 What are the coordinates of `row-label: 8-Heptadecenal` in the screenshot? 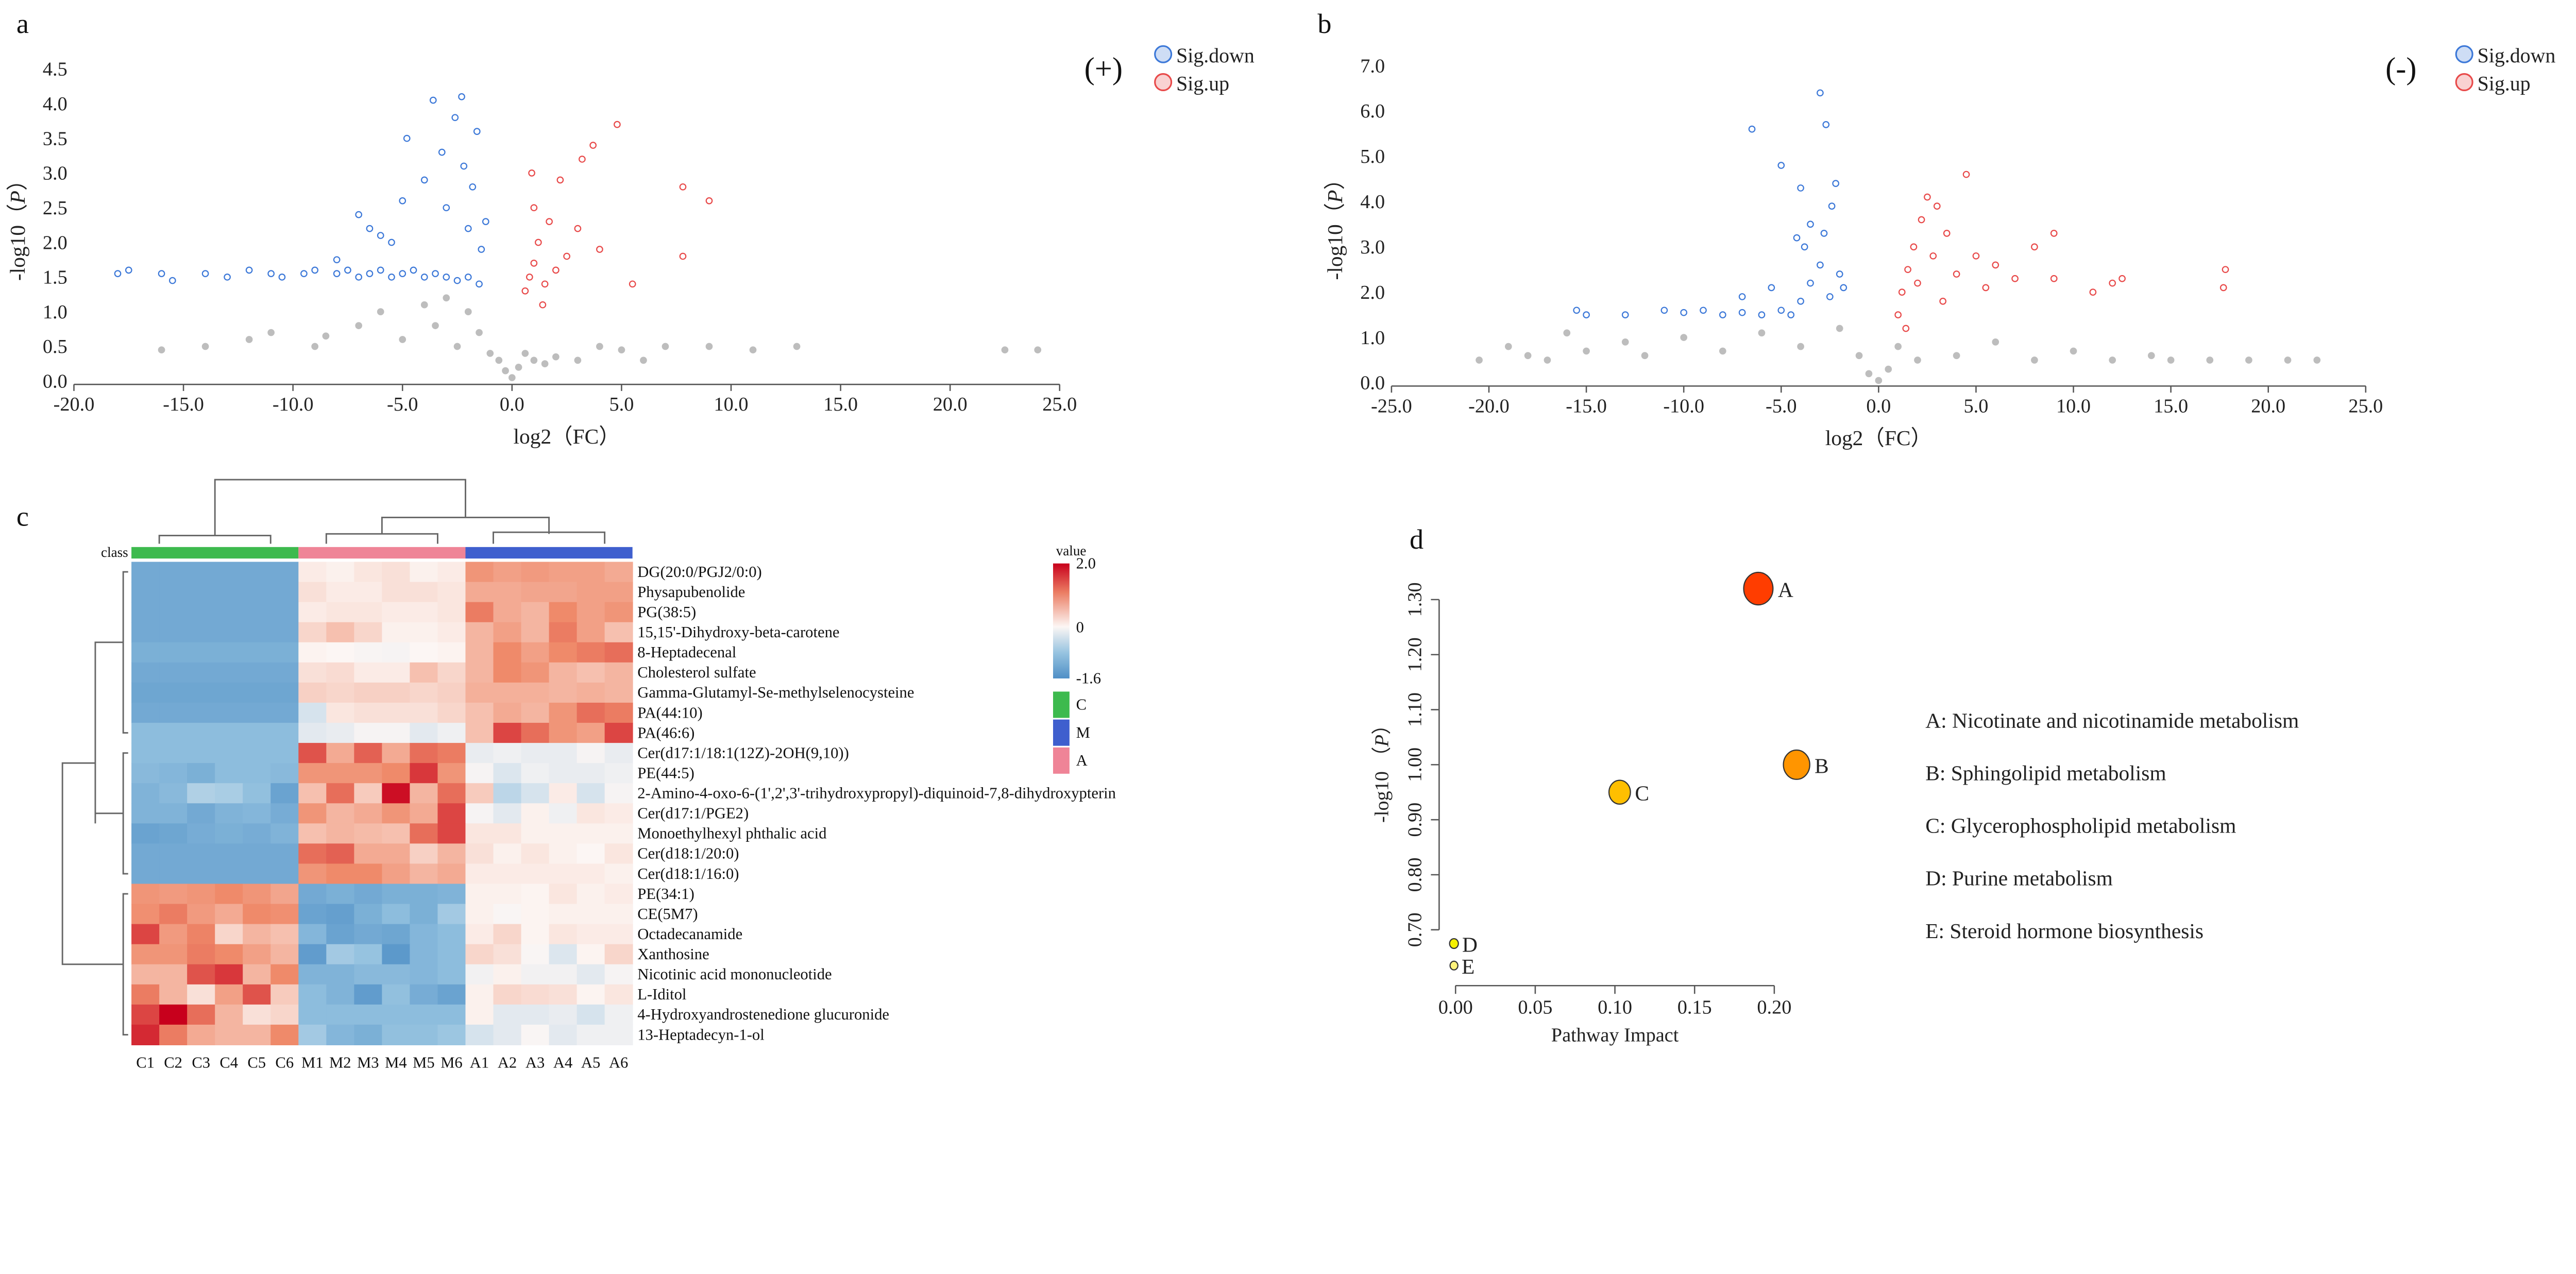 It's located at (686, 652).